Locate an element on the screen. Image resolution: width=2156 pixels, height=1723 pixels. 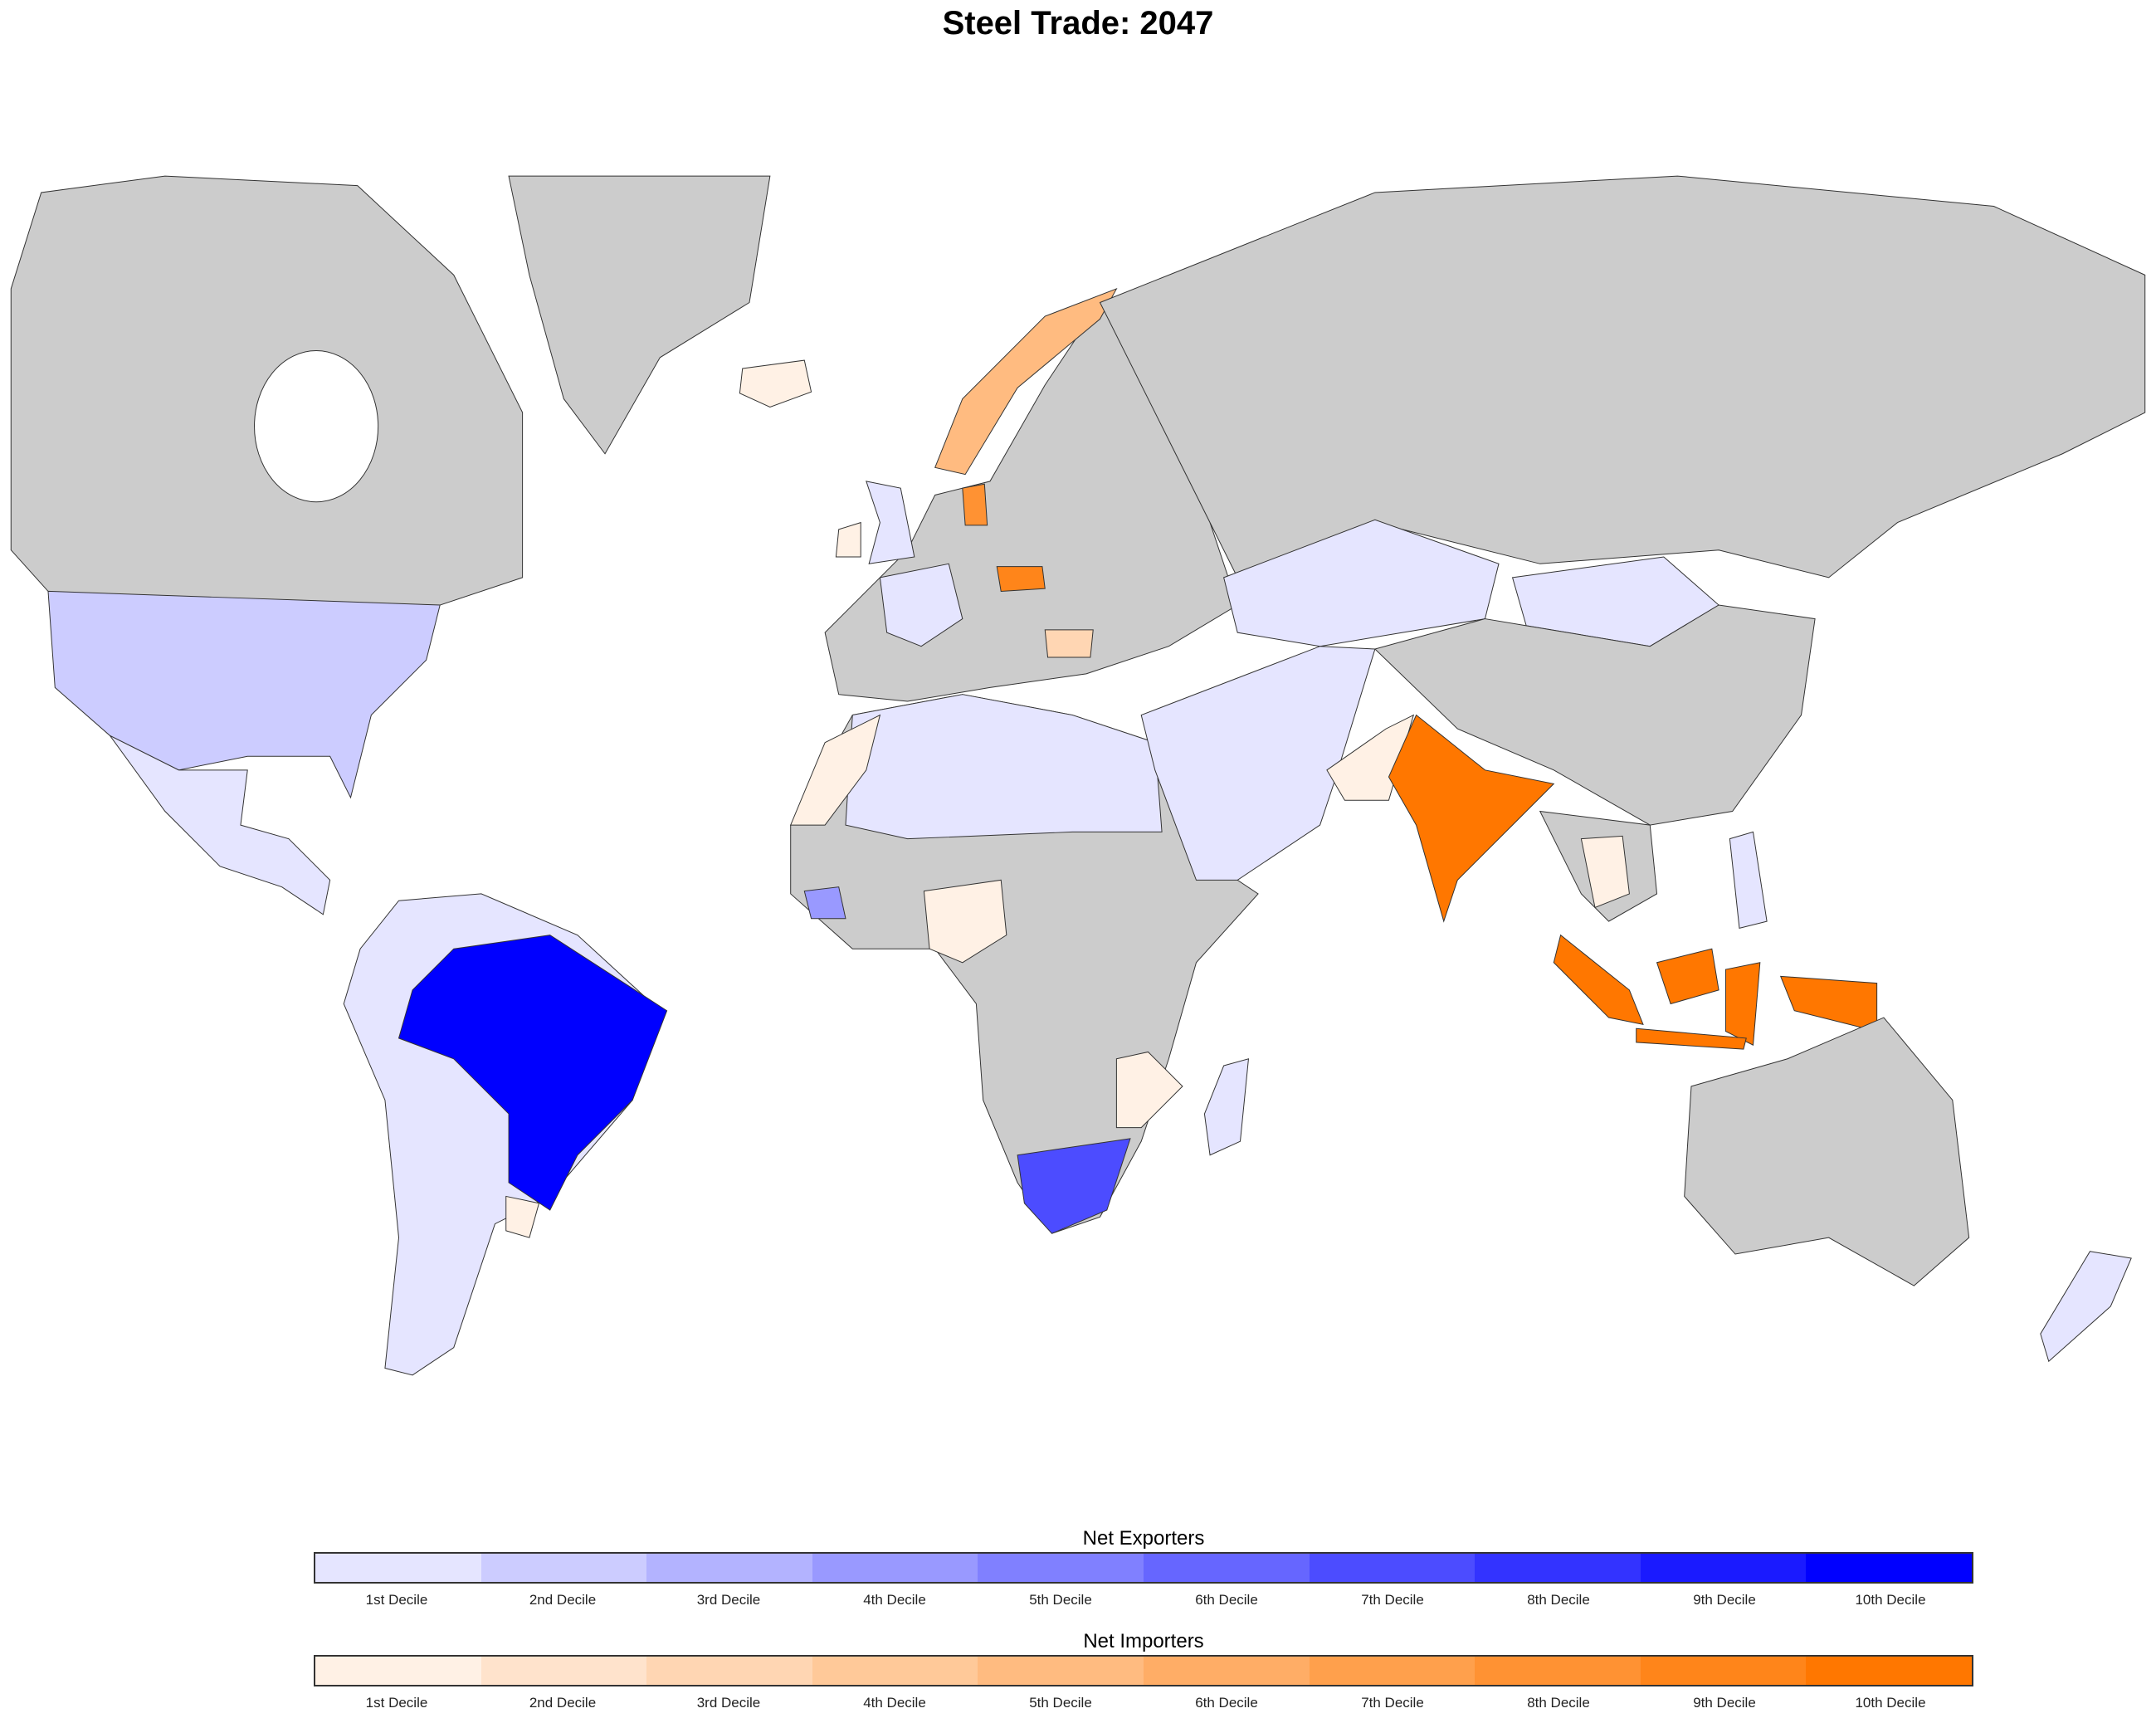
country-australia is located at coordinates (1827, 1151).